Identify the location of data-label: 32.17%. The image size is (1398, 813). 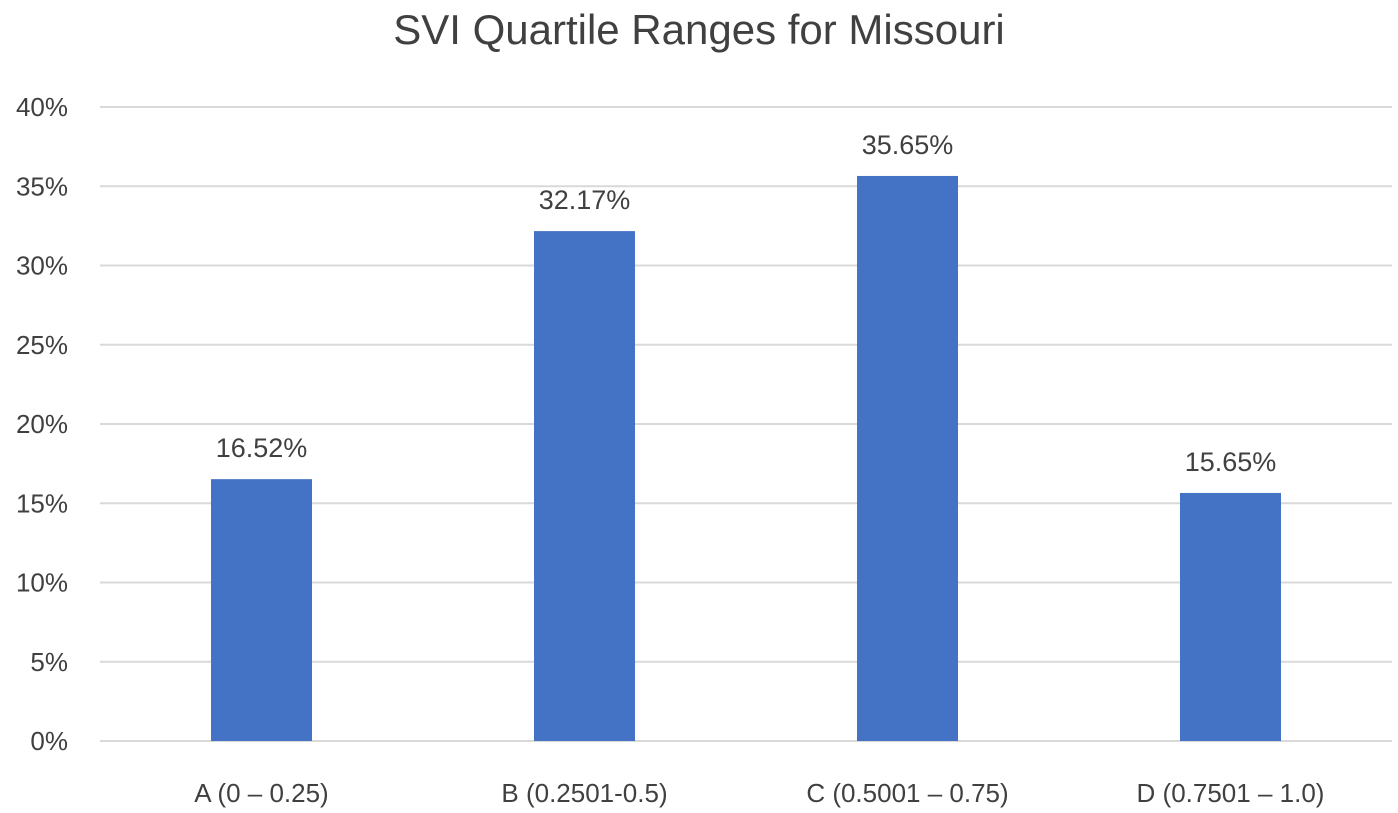
(585, 200).